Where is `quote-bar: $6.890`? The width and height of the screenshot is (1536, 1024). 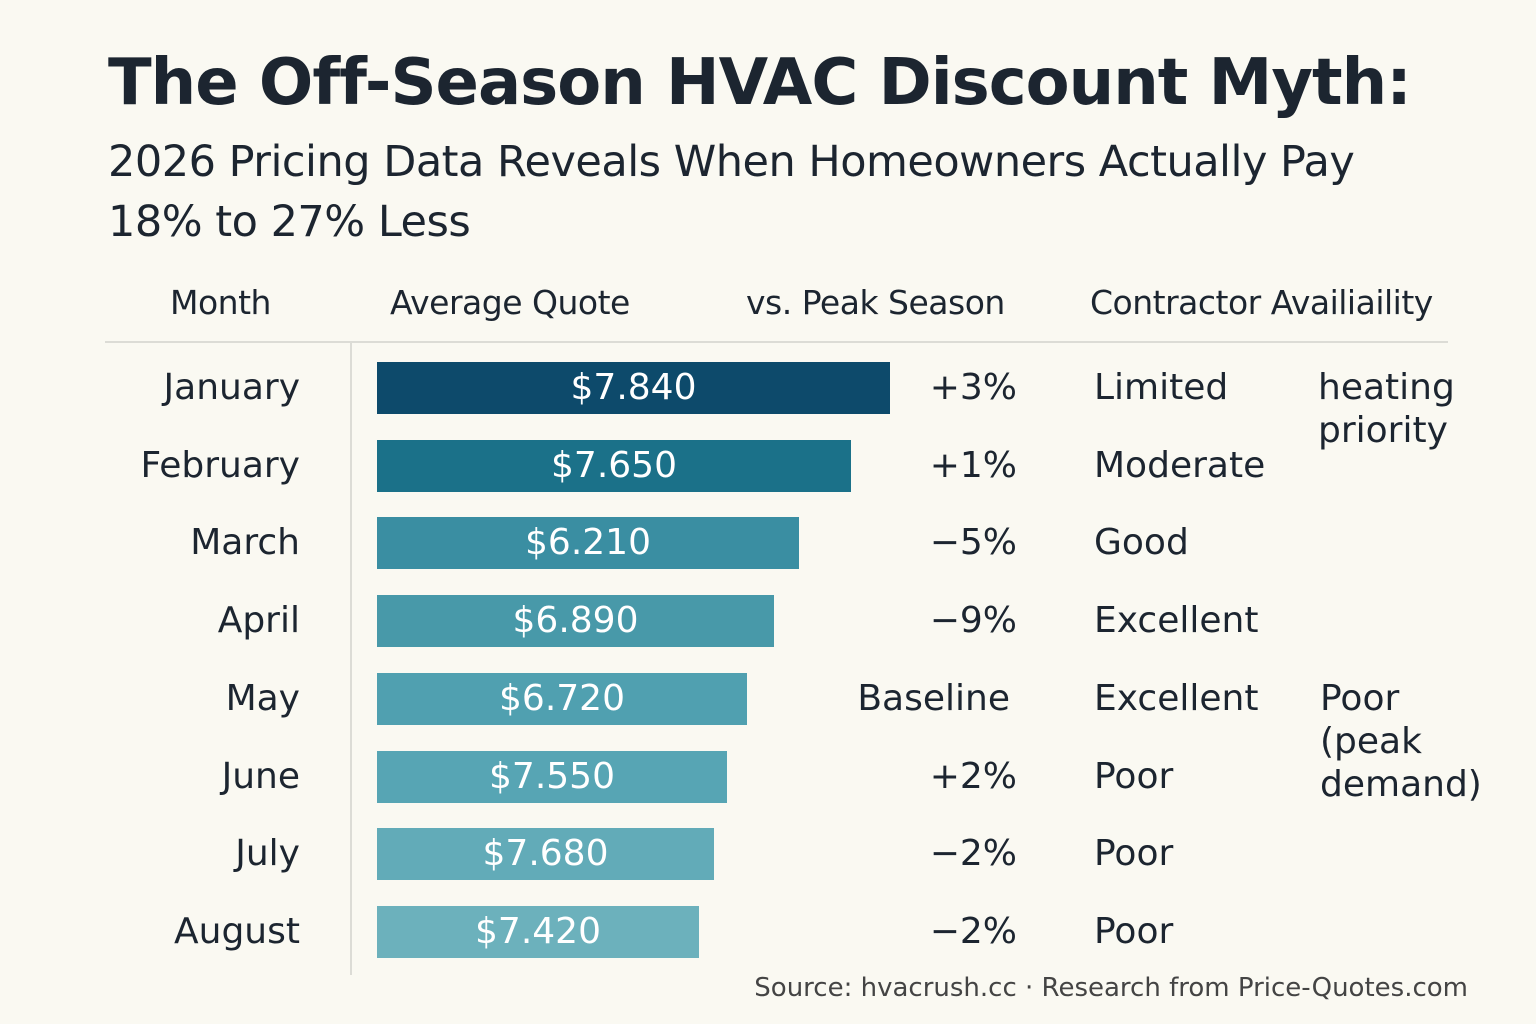 quote-bar: $6.890 is located at coordinates (575, 621).